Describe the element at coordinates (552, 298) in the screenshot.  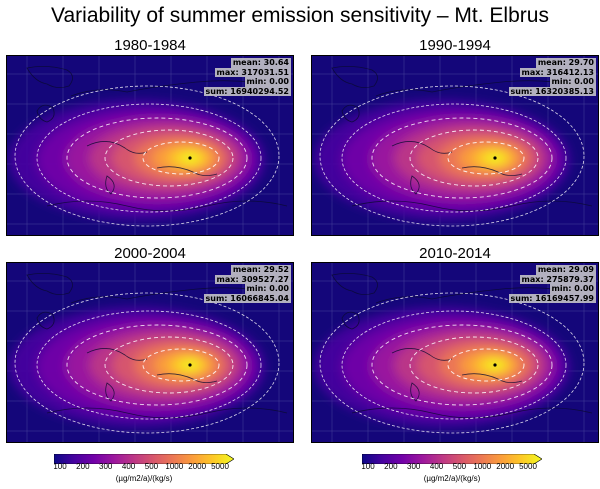
I see `stat-sum-4: sum: 16169457.99` at that location.